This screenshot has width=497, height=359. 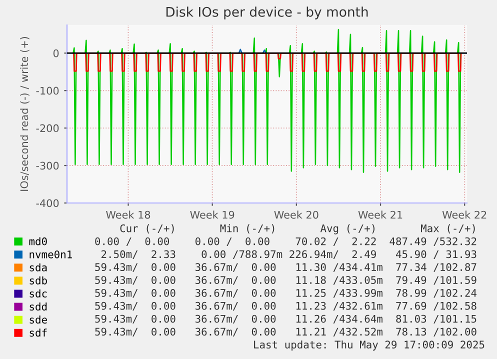 I want to click on legend-label: sdb, so click(x=38, y=280).